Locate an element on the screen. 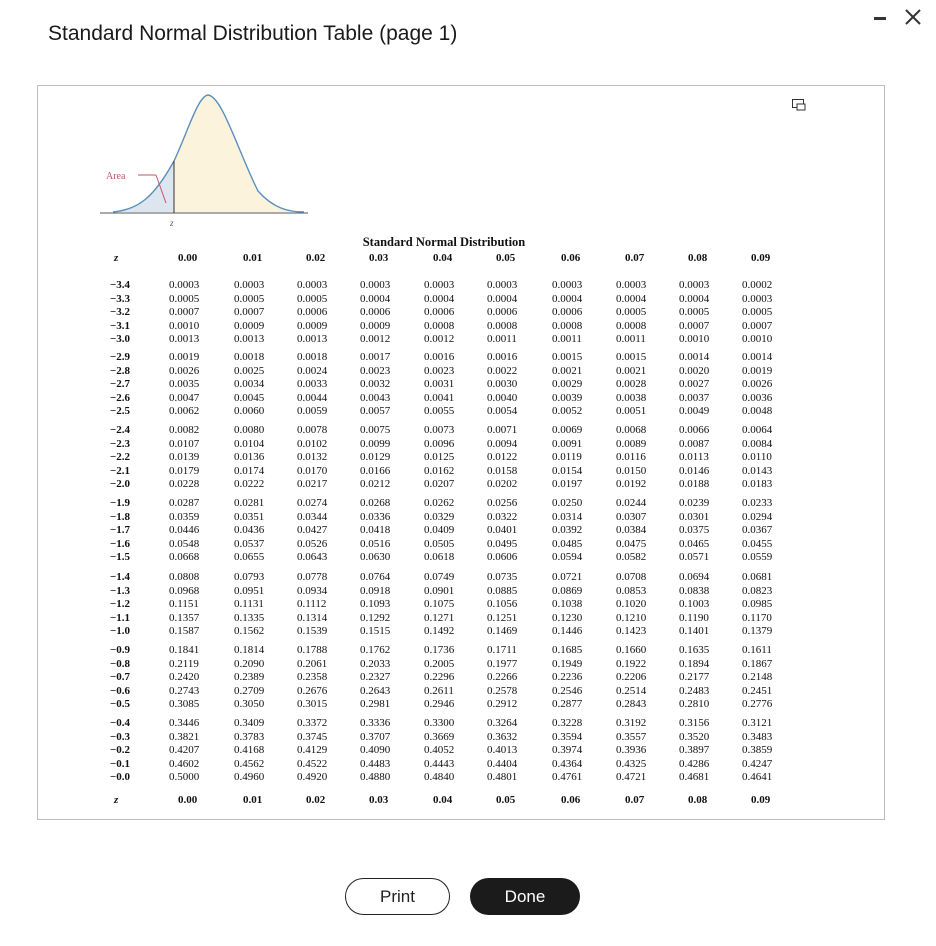 The image size is (936, 946). table-cell: 0.0004 is located at coordinates (502, 298).